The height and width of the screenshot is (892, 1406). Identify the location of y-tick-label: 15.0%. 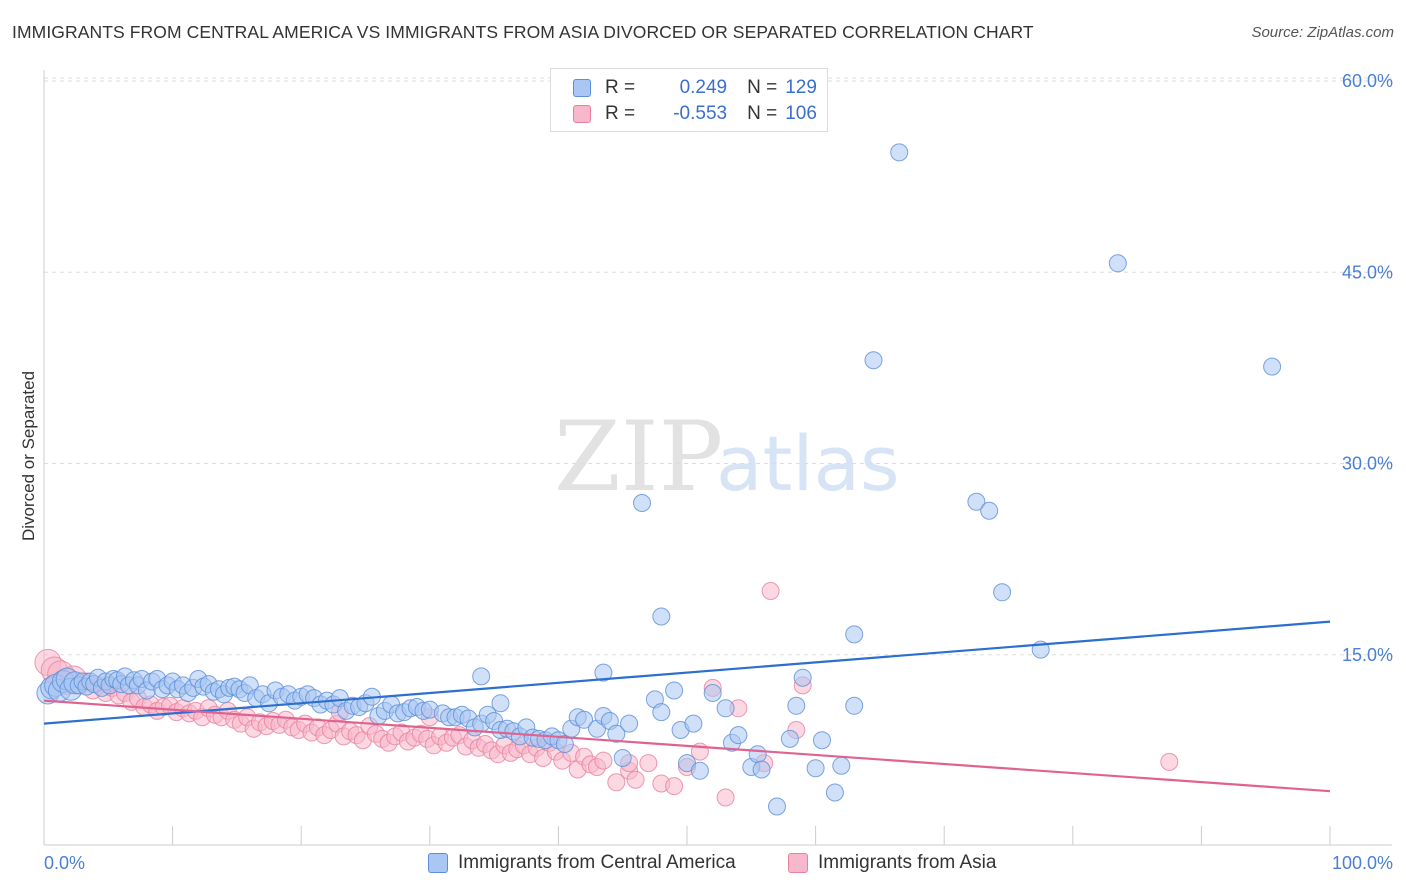
(1367, 655).